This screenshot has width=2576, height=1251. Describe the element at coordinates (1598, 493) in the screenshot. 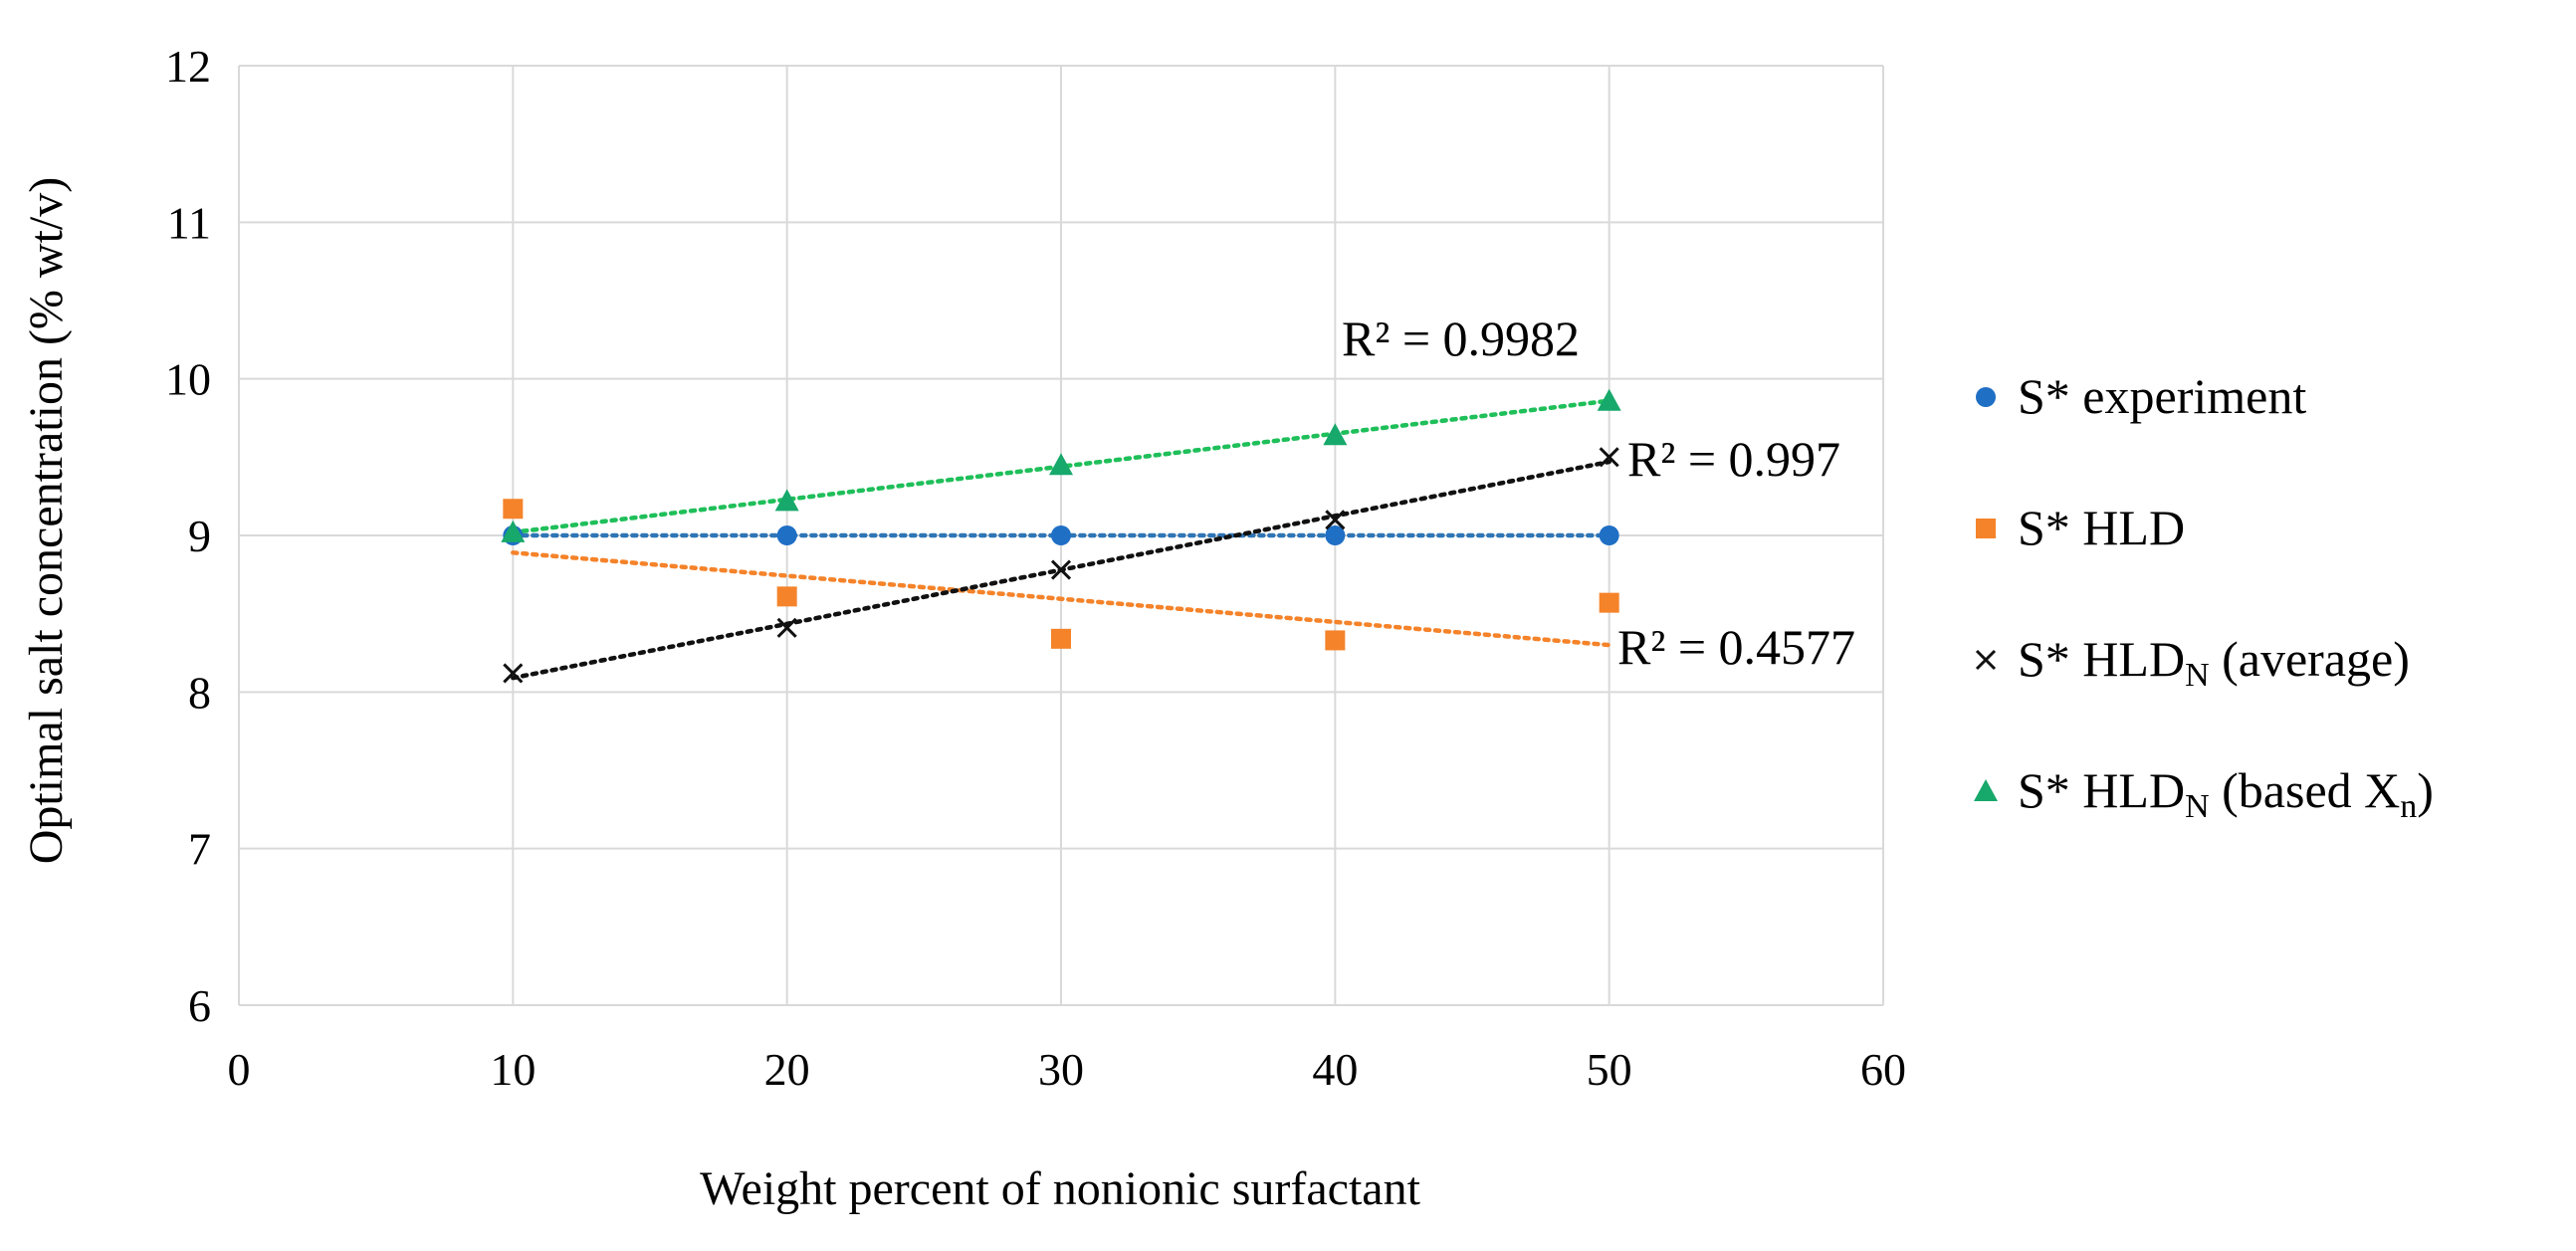

I see `r-squared-labels: R² = 0.4577 R² = 0.997 R² = 0.9982` at that location.